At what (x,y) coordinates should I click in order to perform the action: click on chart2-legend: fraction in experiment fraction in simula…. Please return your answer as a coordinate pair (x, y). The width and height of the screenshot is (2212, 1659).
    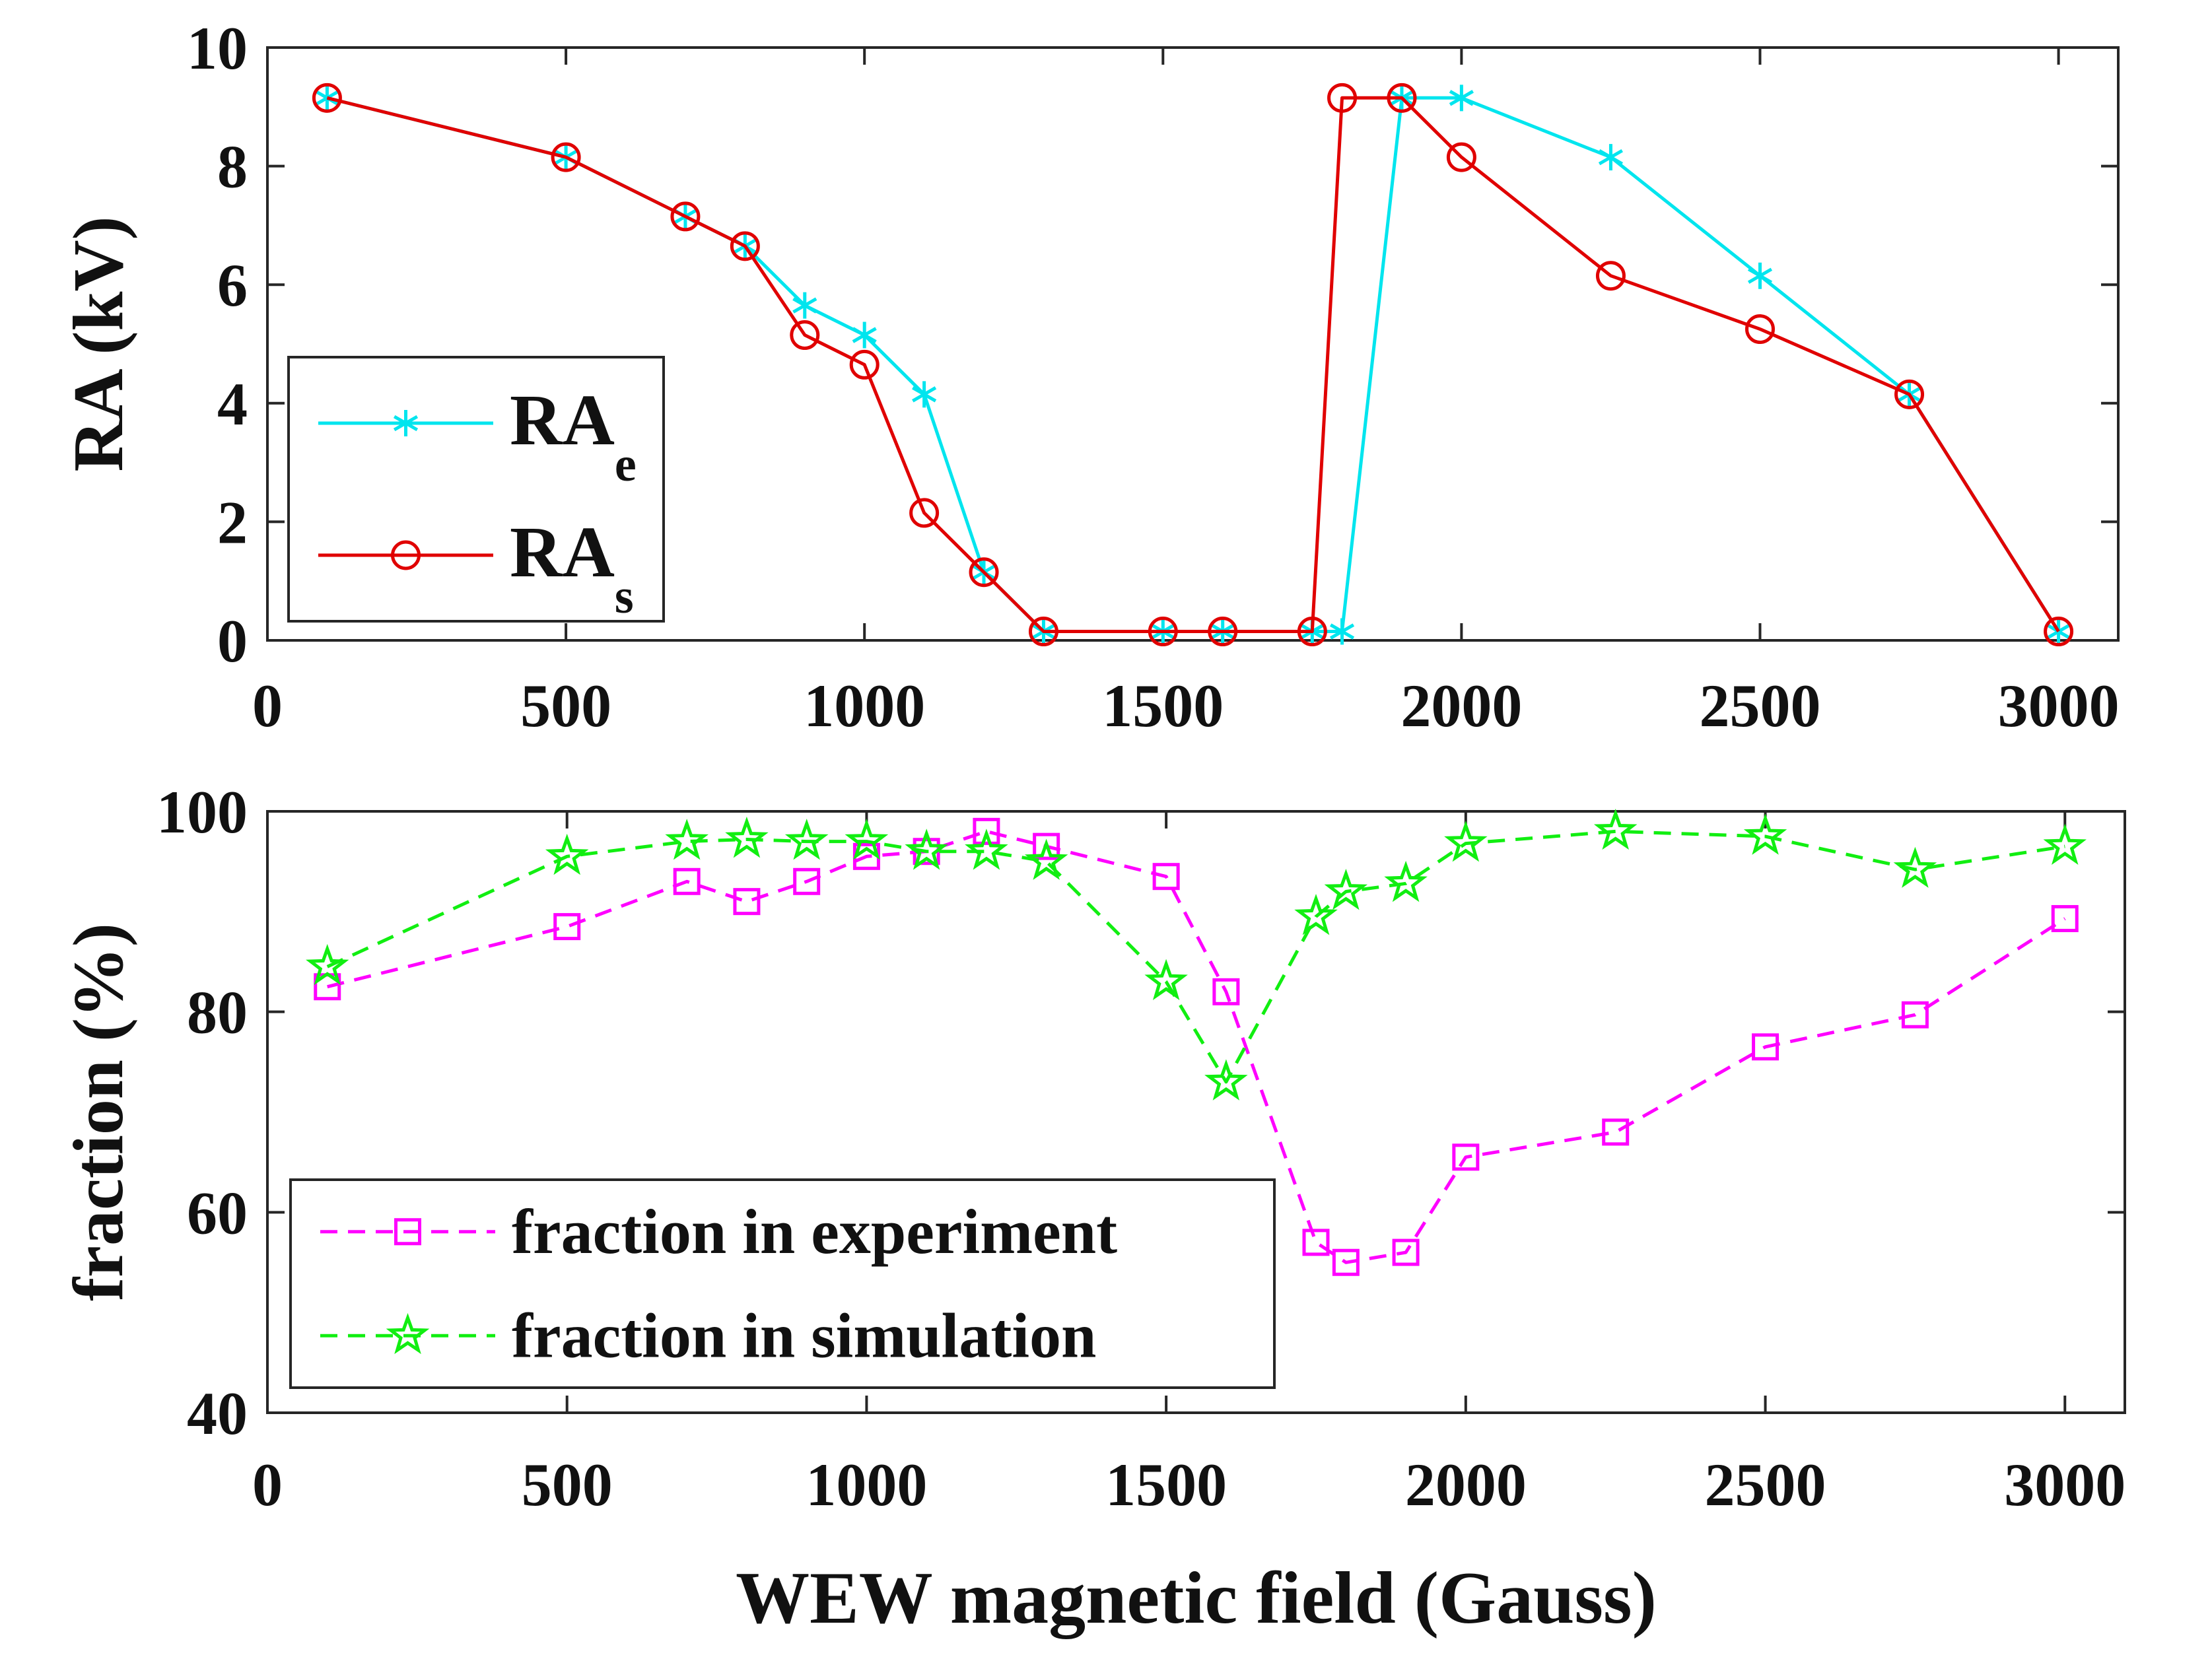
    Looking at the image, I should click on (783, 1283).